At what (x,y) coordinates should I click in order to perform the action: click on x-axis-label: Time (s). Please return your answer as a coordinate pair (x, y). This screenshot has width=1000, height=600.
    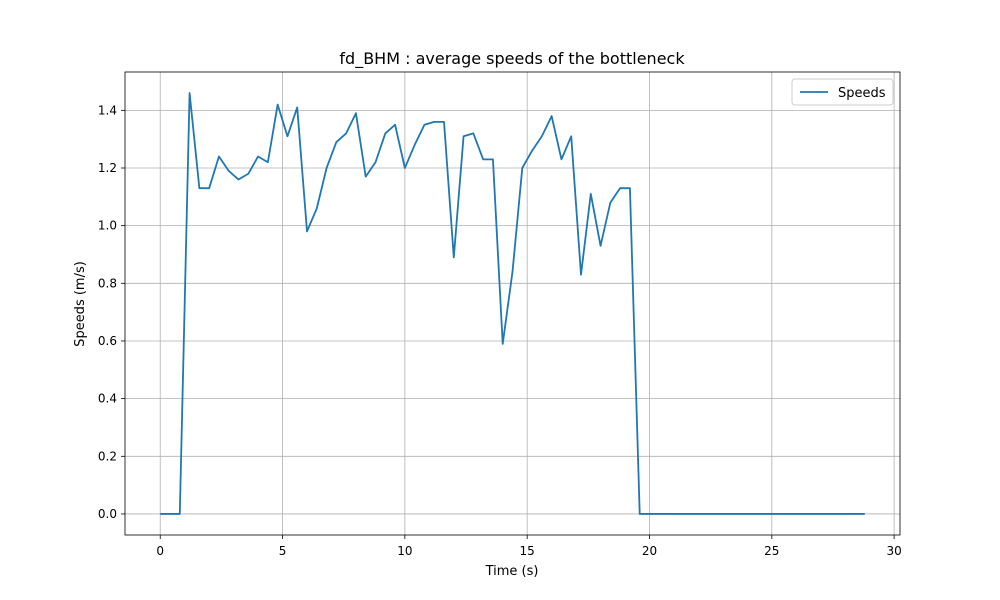
    Looking at the image, I should click on (512, 571).